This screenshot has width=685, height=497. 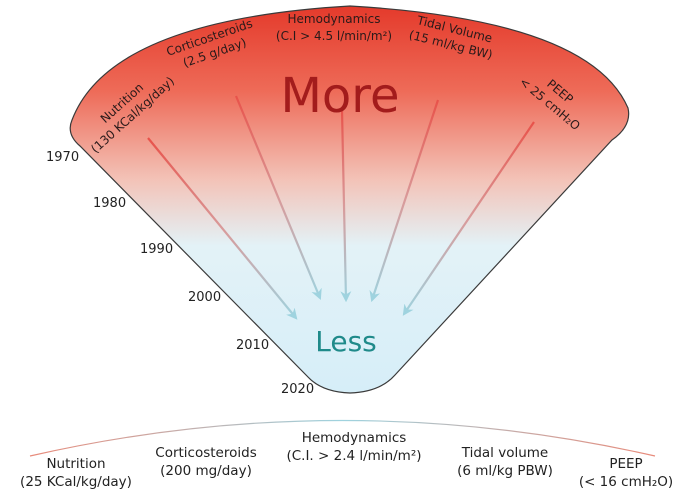 What do you see at coordinates (346, 341) in the screenshot?
I see `less-label: Less` at bounding box center [346, 341].